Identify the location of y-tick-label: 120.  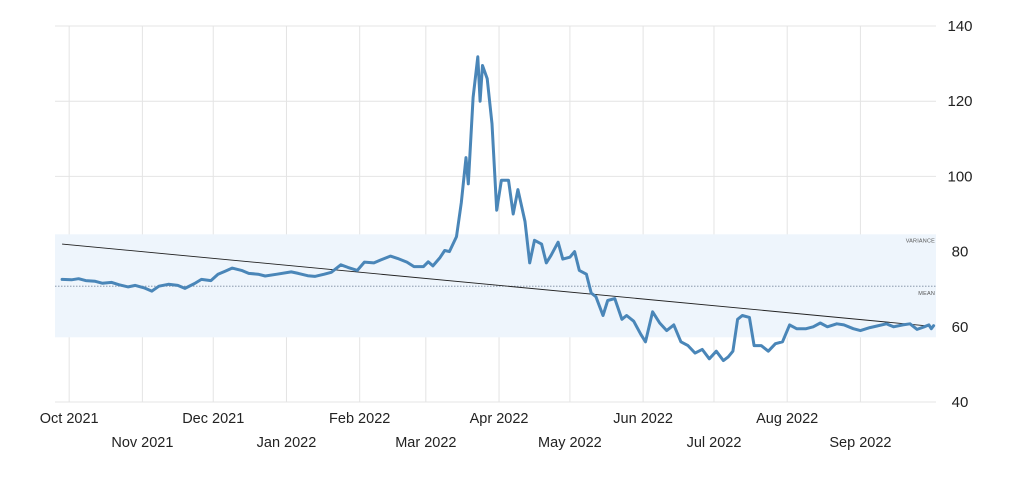
(959, 101).